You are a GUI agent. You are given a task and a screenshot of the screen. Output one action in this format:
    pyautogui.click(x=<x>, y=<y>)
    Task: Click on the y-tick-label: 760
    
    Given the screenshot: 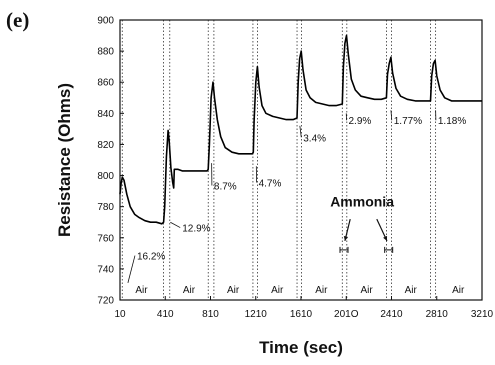 What is the action you would take?
    pyautogui.click(x=105, y=238)
    